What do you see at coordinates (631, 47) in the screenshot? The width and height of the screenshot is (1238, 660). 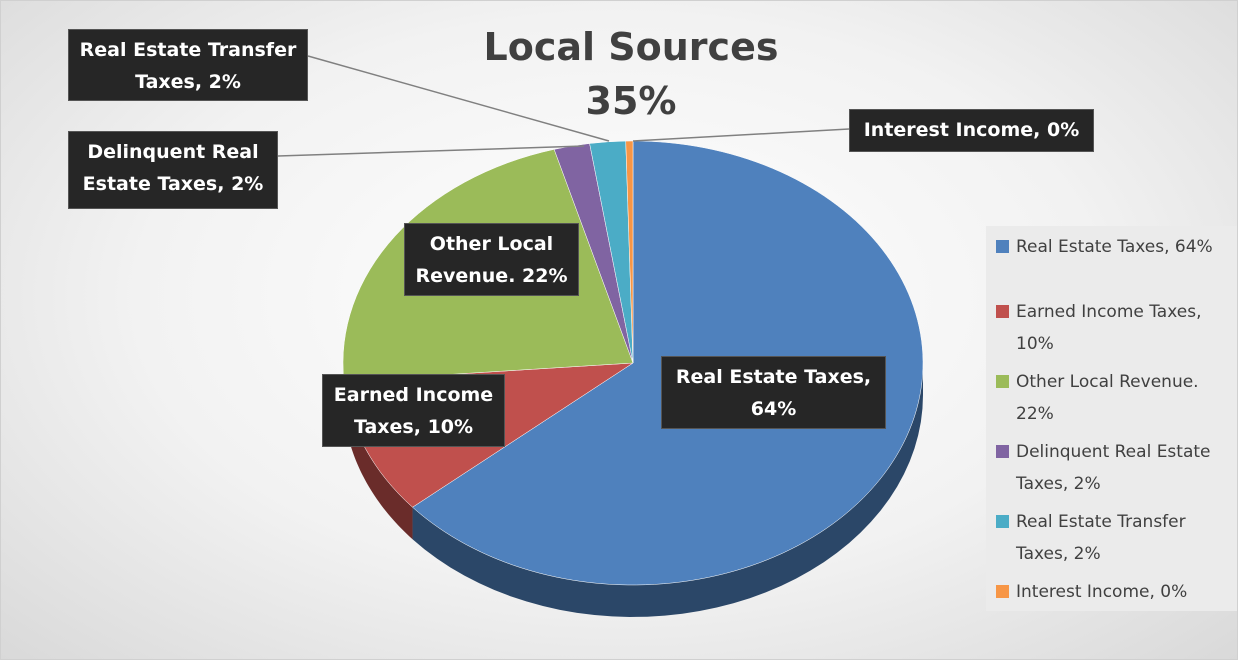 I see `chart-title: Local Sources` at bounding box center [631, 47].